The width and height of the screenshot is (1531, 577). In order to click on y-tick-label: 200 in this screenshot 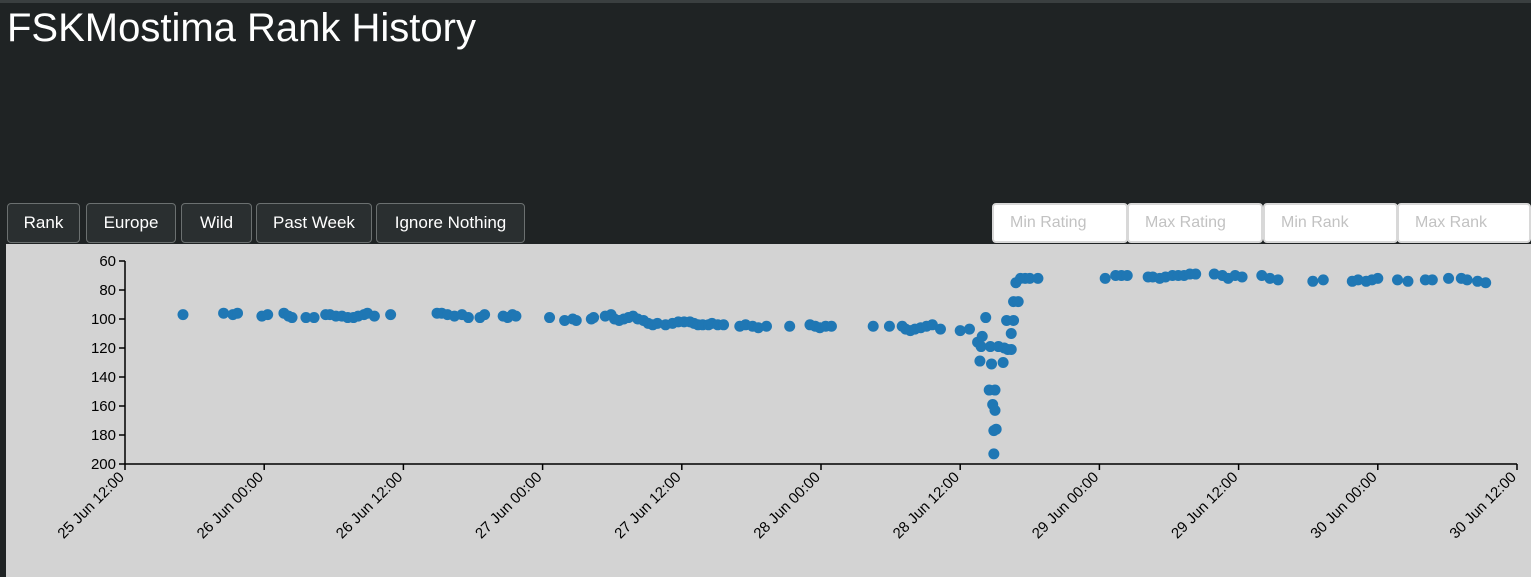, I will do `click(103, 464)`.